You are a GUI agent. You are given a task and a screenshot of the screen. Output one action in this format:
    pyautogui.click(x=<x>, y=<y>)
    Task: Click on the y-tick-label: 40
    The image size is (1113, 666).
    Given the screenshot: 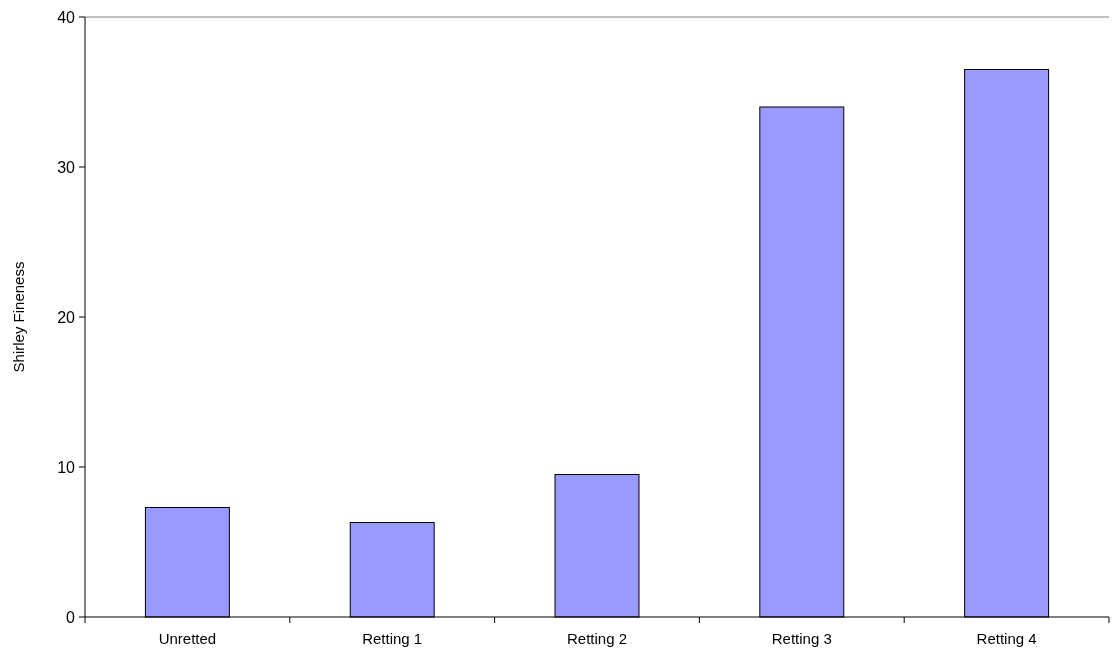 What is the action you would take?
    pyautogui.click(x=66, y=17)
    